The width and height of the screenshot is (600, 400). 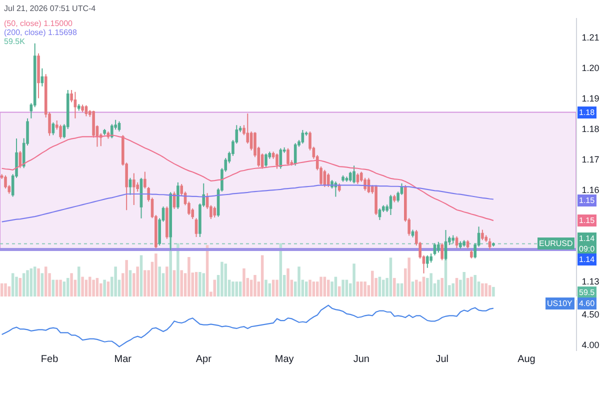 What do you see at coordinates (587, 292) in the screenshot?
I see `text: 59.5` at bounding box center [587, 292].